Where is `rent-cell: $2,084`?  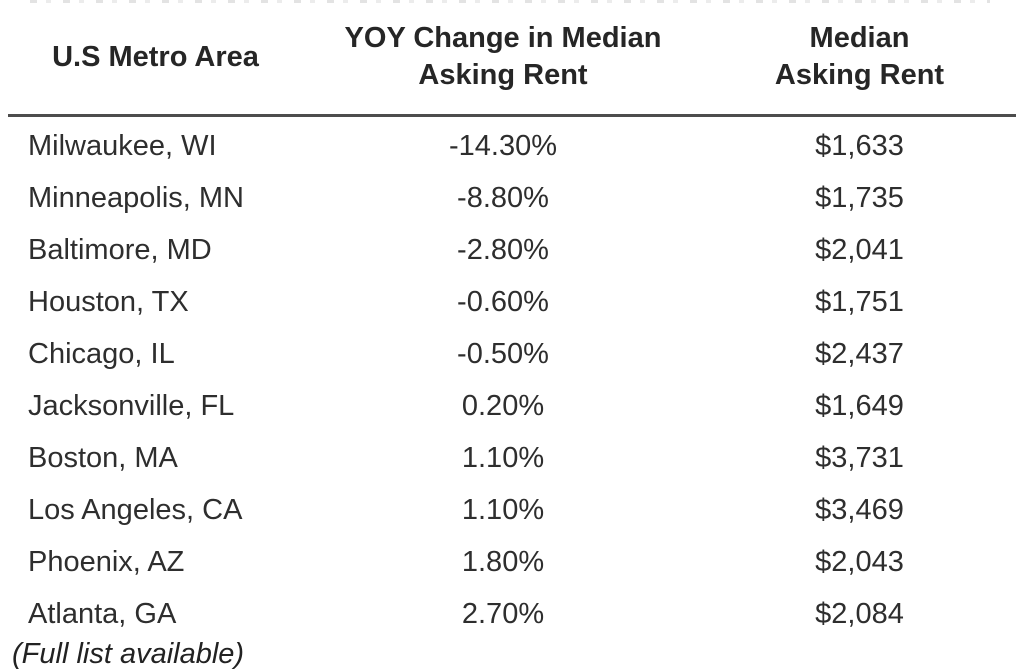 rent-cell: $2,084 is located at coordinates (859, 614).